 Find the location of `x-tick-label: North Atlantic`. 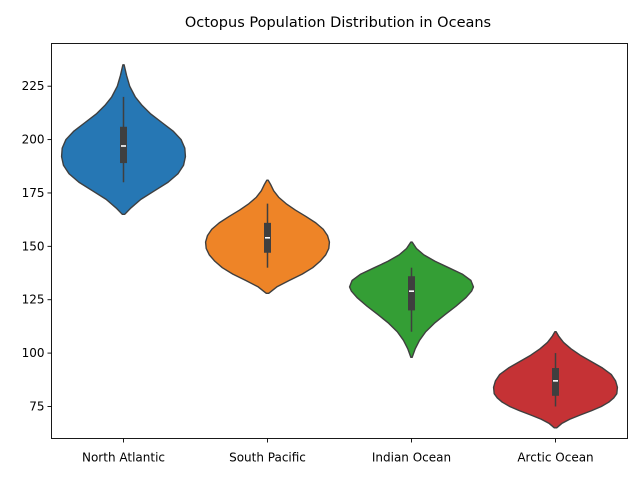

x-tick-label: North Atlantic is located at coordinates (123, 458).